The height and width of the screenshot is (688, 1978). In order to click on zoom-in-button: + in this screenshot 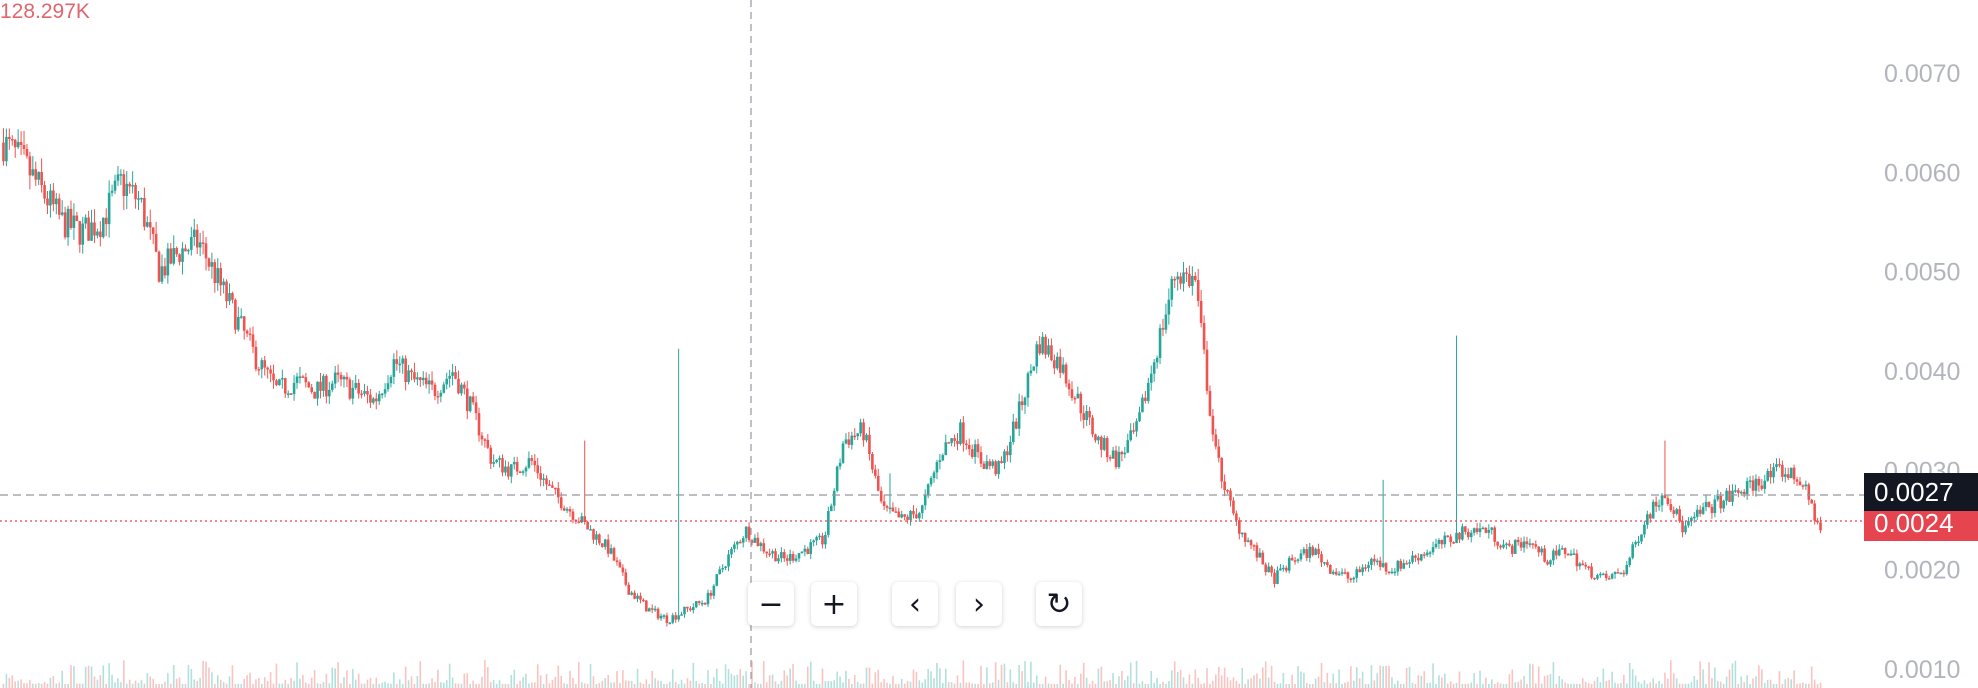, I will do `click(834, 604)`.